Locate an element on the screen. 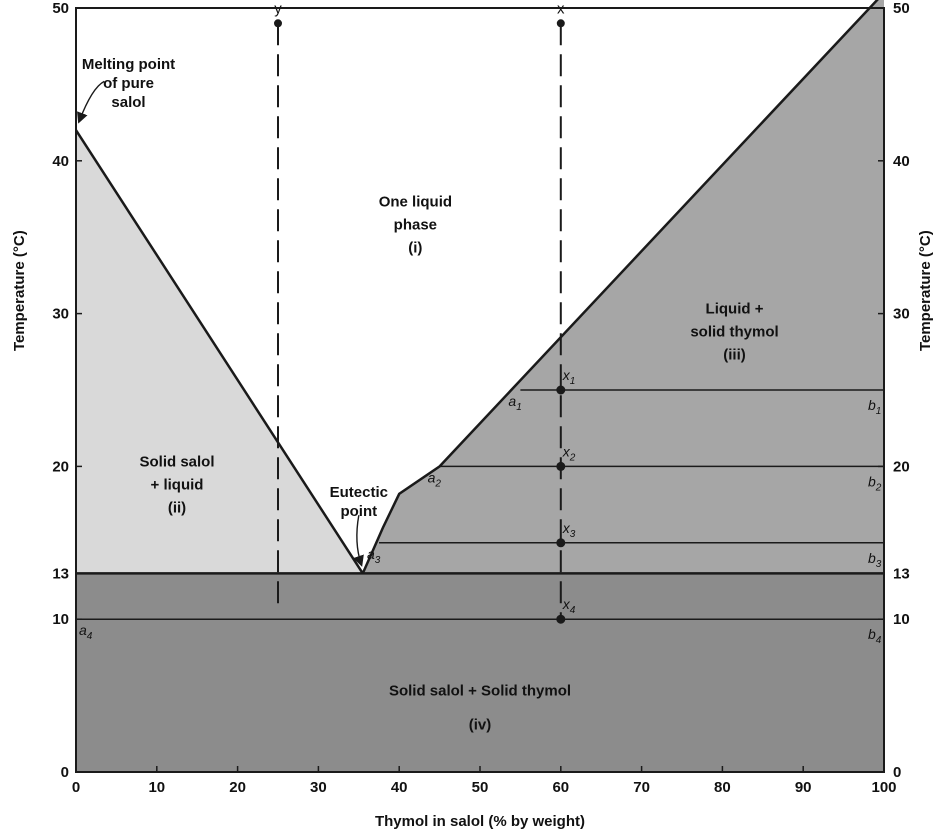 The height and width of the screenshot is (834, 945). region-label: Solid salol + Solid thymol (iv) is located at coordinates (480, 708).